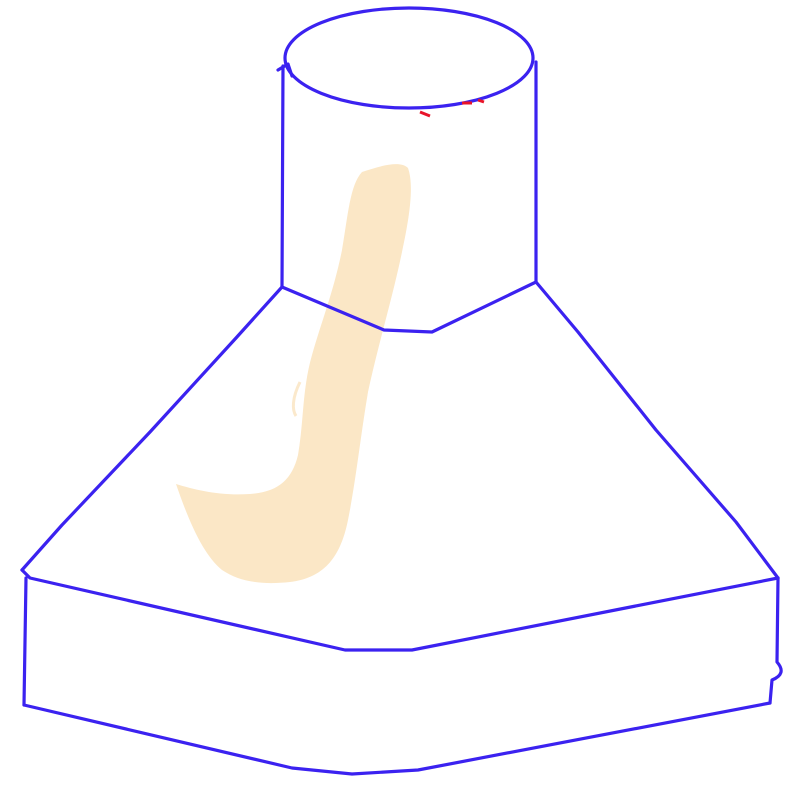 The height and width of the screenshot is (798, 798). What do you see at coordinates (282, 176) in the screenshot?
I see `neck-left-side` at bounding box center [282, 176].